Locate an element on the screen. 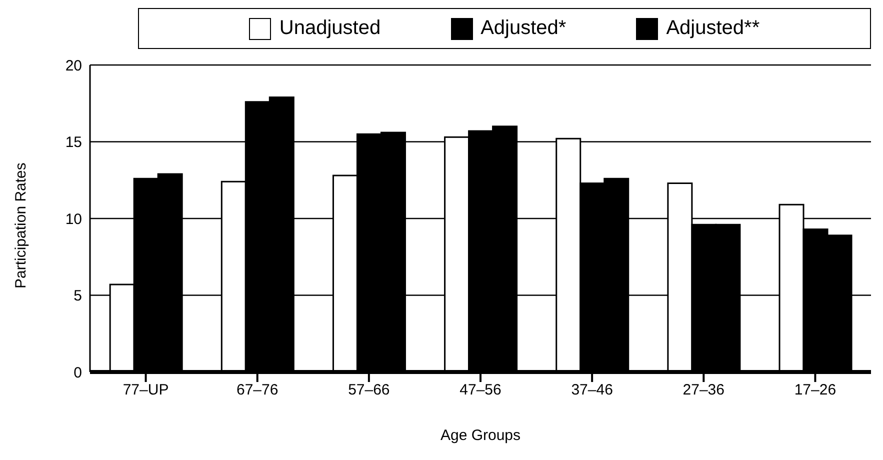 Image resolution: width=883 pixels, height=460 pixels. y-axis-title: Participation Rates is located at coordinates (21, 225).